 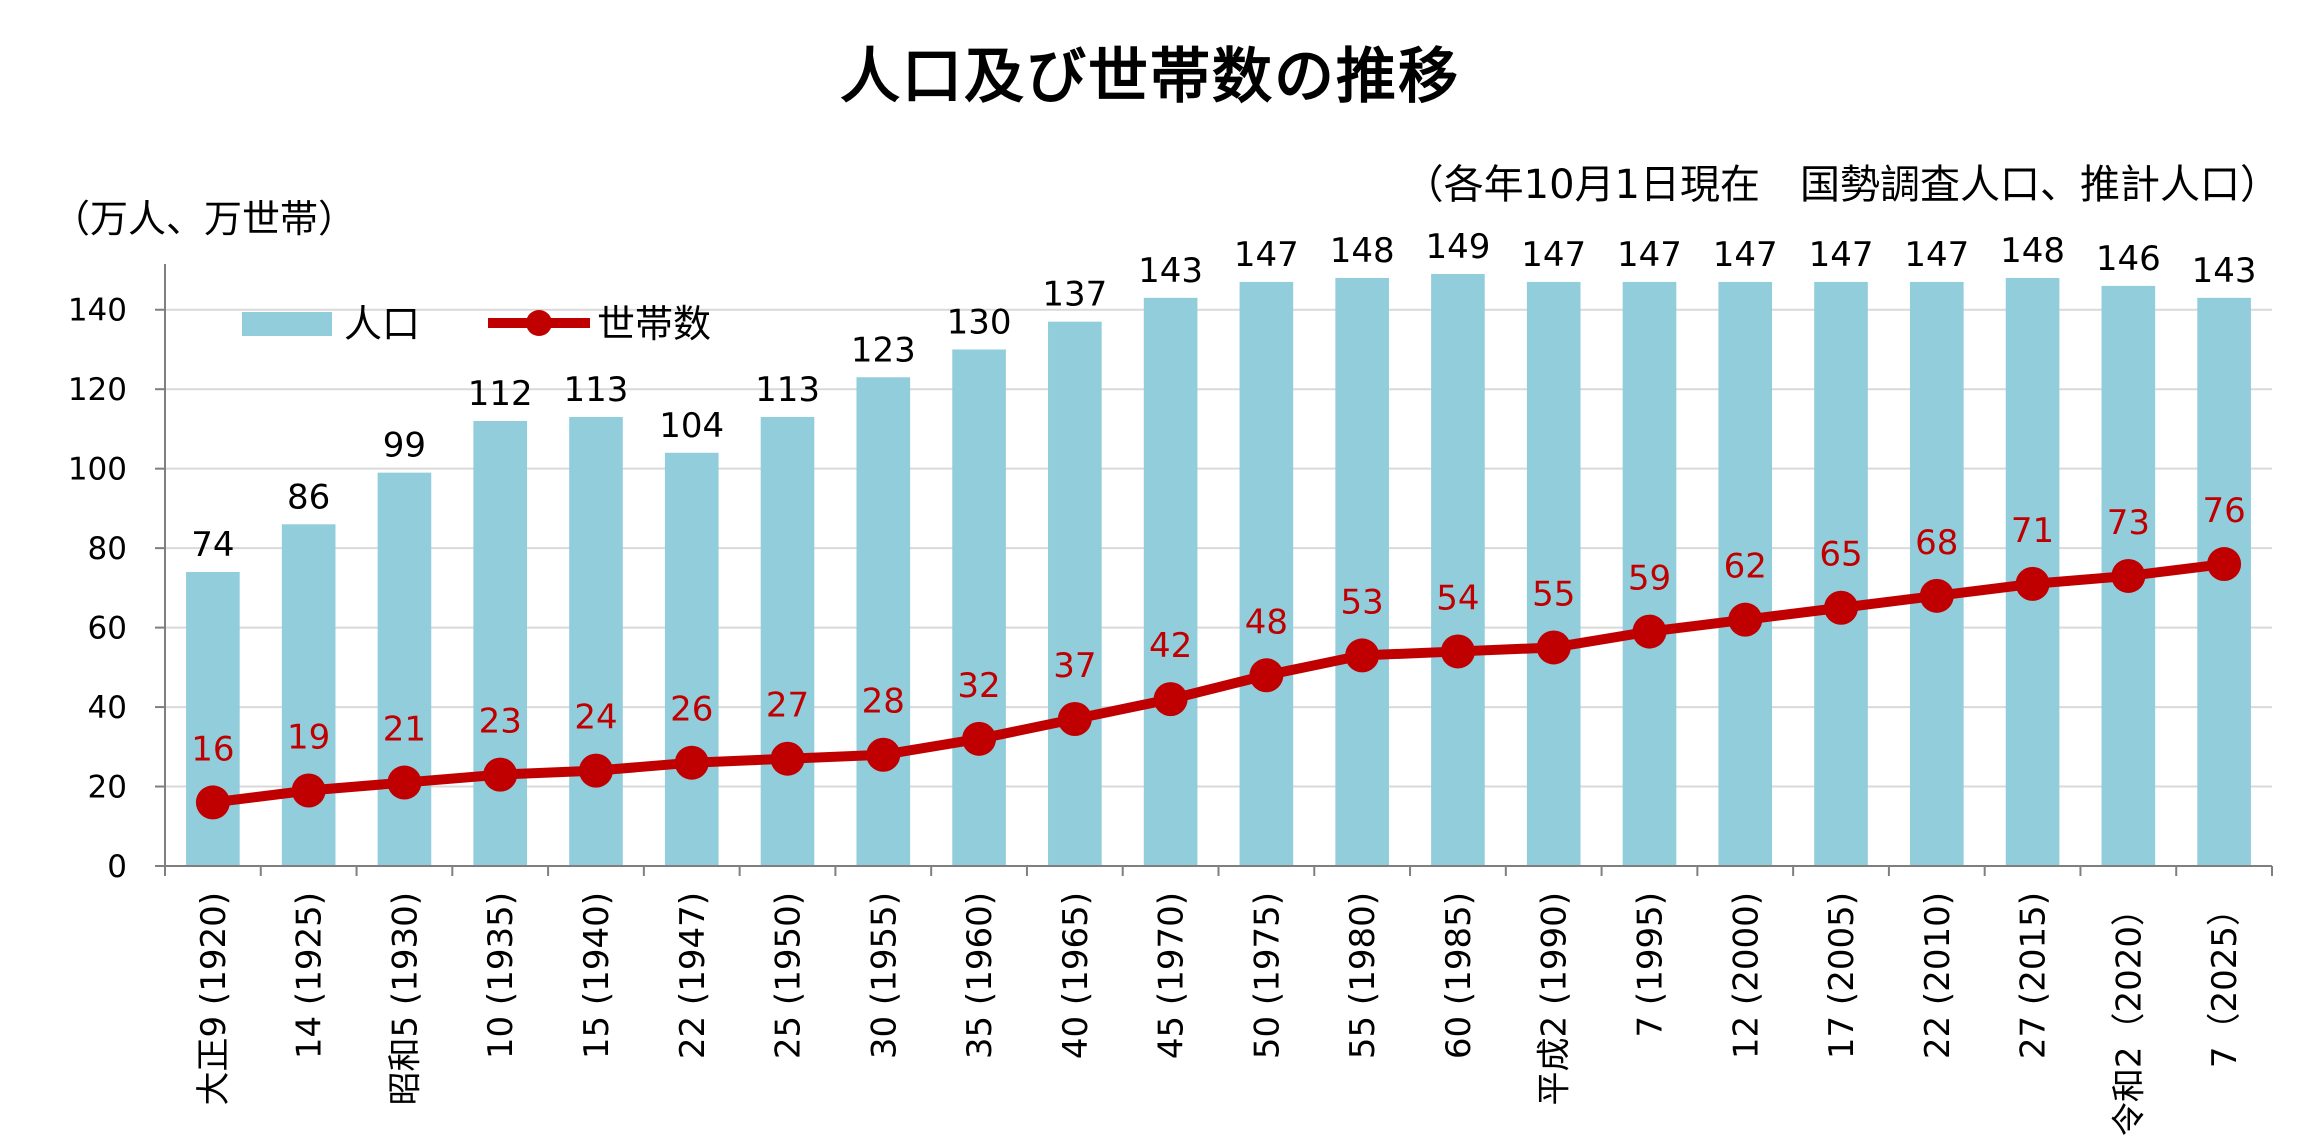 What do you see at coordinates (500, 394) in the screenshot?
I see `population-value-label: 112` at bounding box center [500, 394].